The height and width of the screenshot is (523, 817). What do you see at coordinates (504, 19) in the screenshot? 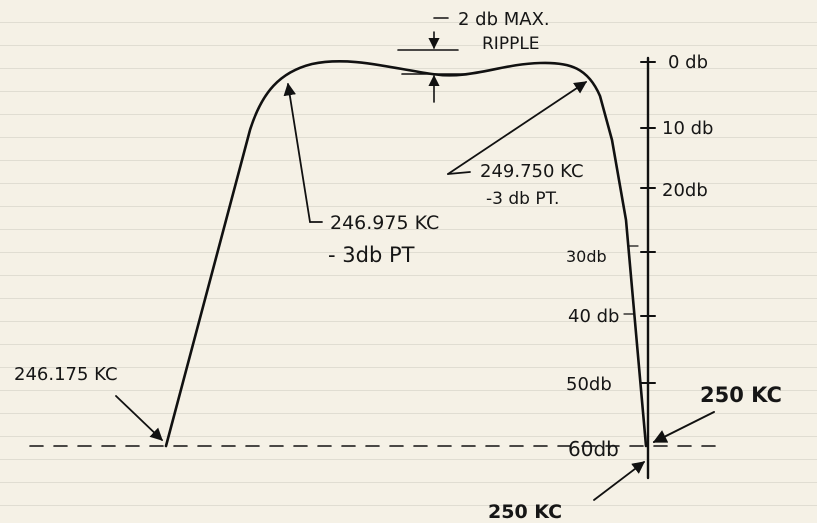
I see `ripple-label-line1: 2 db MAX.` at bounding box center [504, 19].